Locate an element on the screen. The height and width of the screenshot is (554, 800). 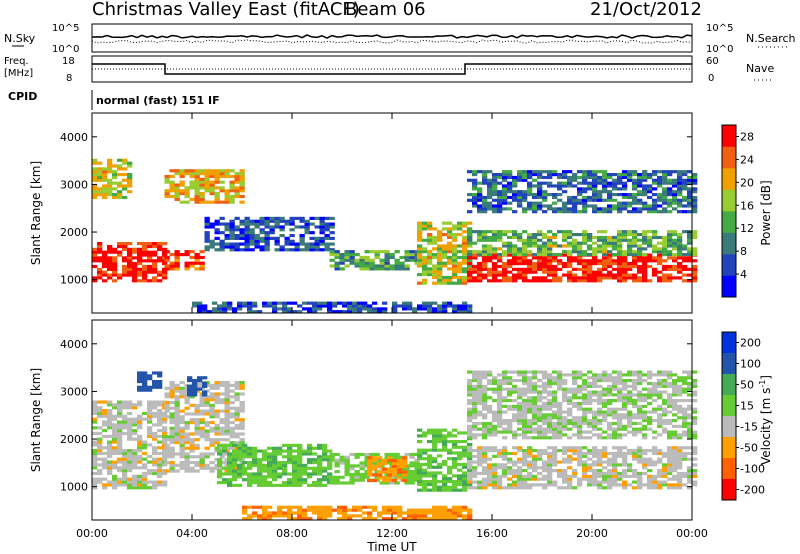
colorbar-tick-label: 16 is located at coordinates (747, 205).